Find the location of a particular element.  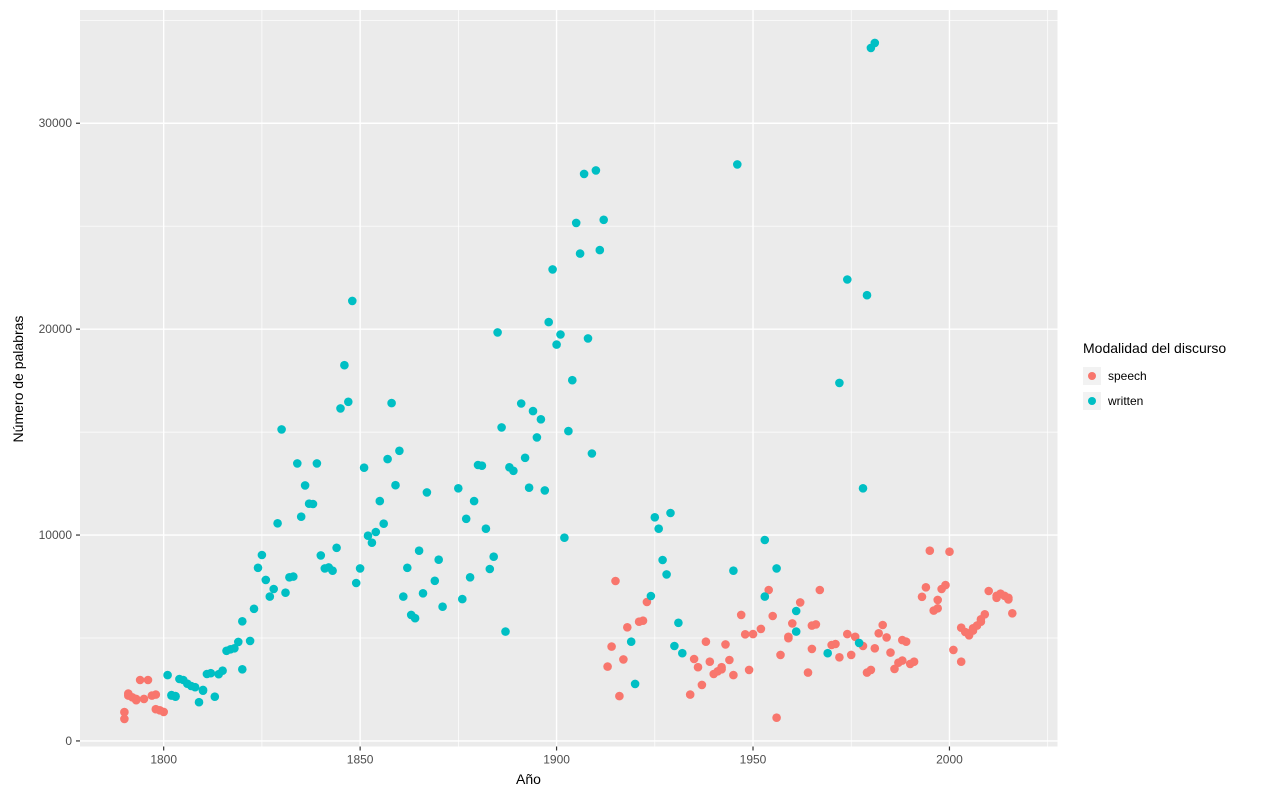

legend-key-speech is located at coordinates (1092, 375).